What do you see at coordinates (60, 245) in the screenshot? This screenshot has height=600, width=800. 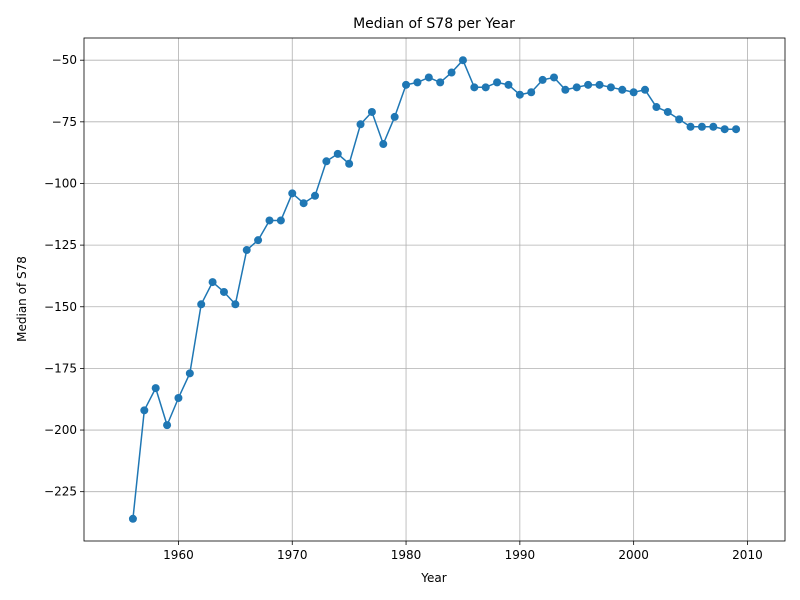 I see `y-tick-label: −125` at bounding box center [60, 245].